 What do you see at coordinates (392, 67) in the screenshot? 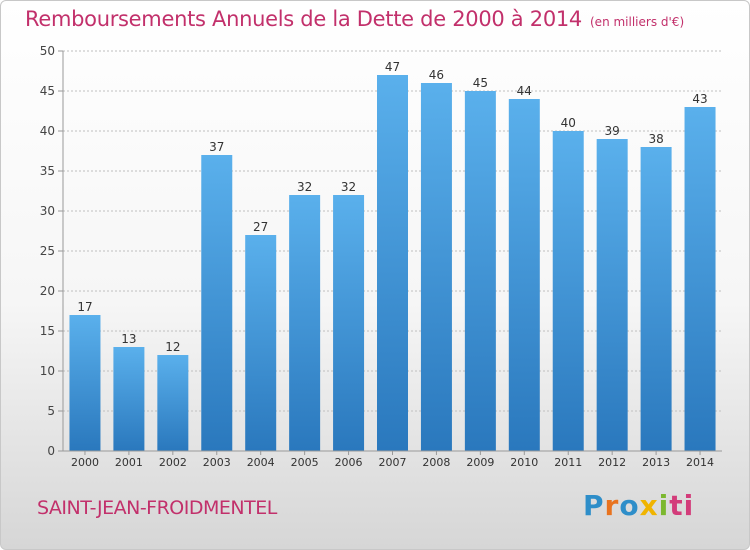
I see `bar-value-label: 47` at bounding box center [392, 67].